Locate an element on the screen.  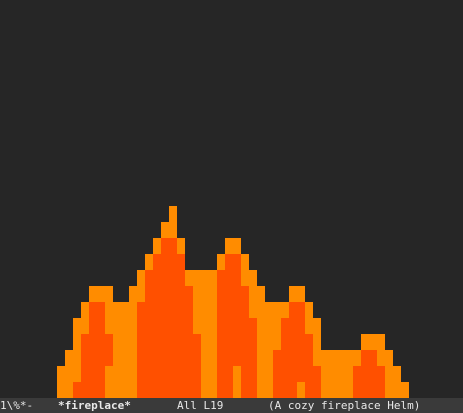
mode-line-modes: (A cozy fireplace Helm) is located at coordinates (344, 405).